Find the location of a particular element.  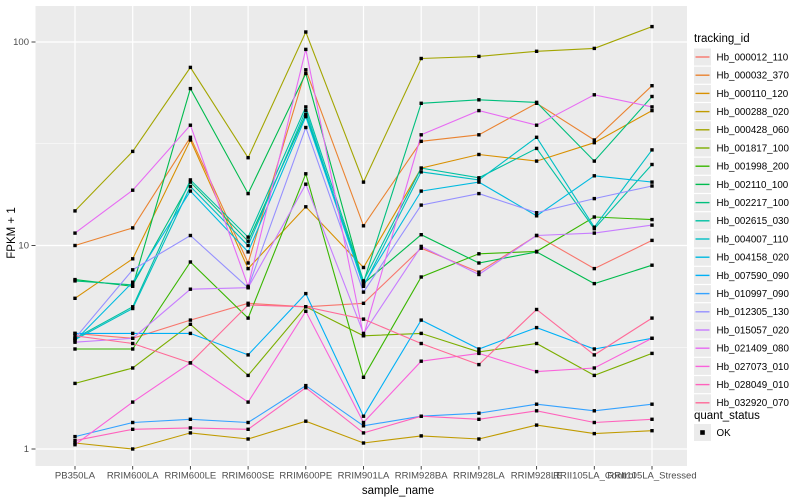

legend-item: Hb_010997_090 is located at coordinates (742, 294).